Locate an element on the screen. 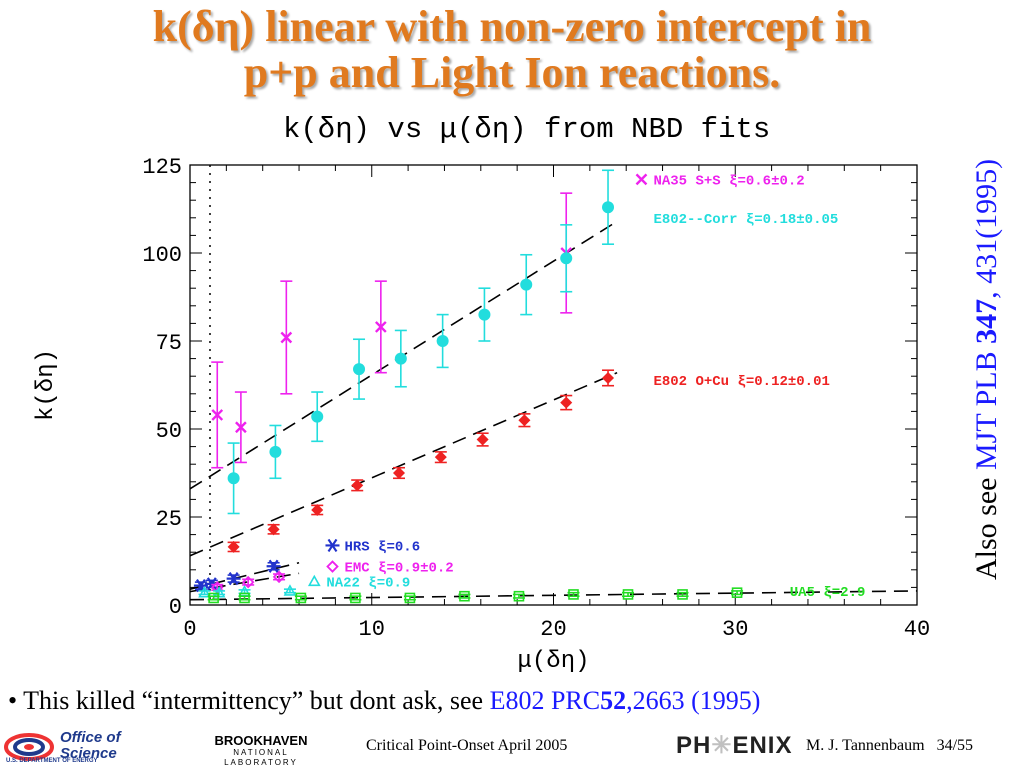 The height and width of the screenshot is (768, 1024). y-axis-label: k(δη) is located at coordinates (46, 385).